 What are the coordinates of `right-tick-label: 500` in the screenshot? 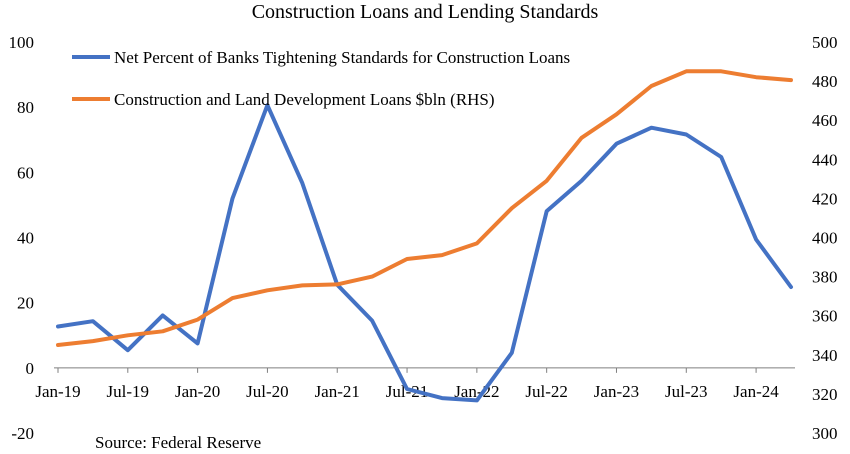 It's located at (825, 42).